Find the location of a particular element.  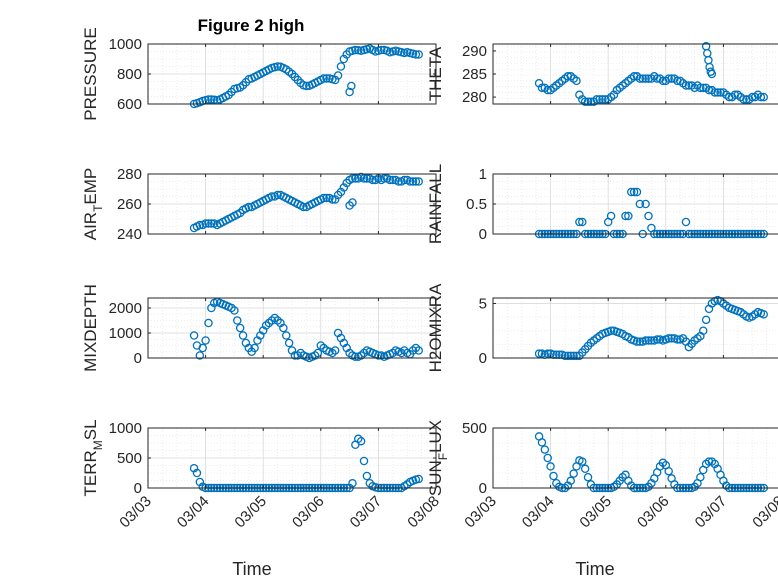

y-axis-label: RAINFALL is located at coordinates (435, 204).